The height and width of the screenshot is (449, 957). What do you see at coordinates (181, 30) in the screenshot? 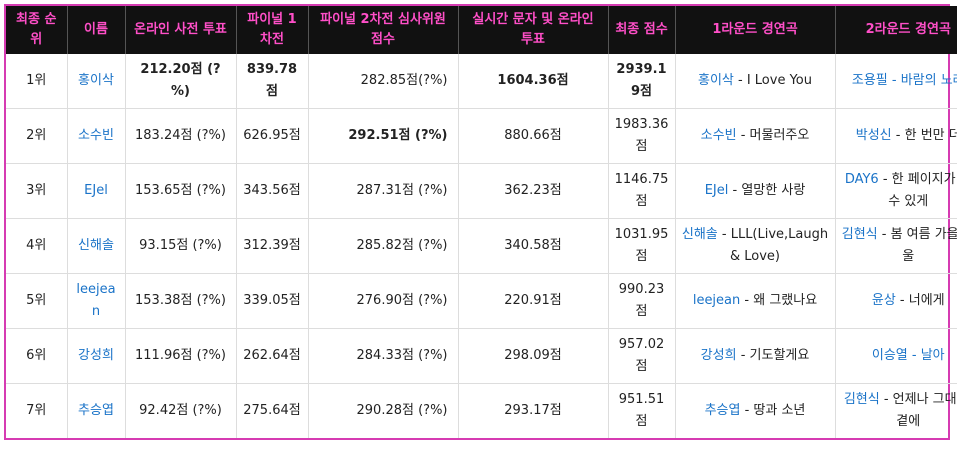
I see `header-pre-vote: 온라인 사전 투표` at bounding box center [181, 30].